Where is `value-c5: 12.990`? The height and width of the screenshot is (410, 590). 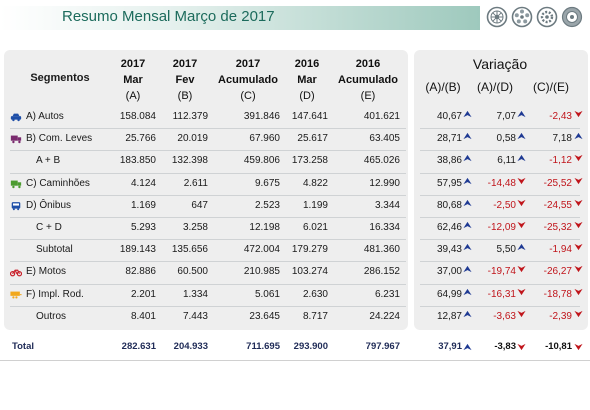
value-c5: 12.990 is located at coordinates (384, 183).